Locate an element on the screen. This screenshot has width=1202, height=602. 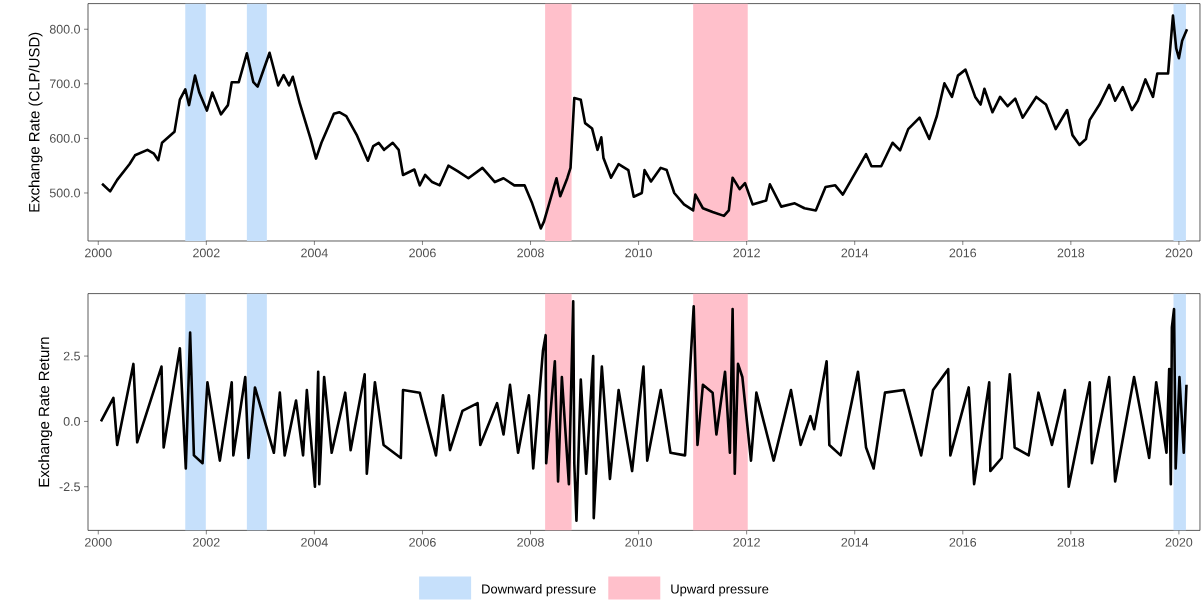
legend-label: Downward pressure is located at coordinates (539, 590).